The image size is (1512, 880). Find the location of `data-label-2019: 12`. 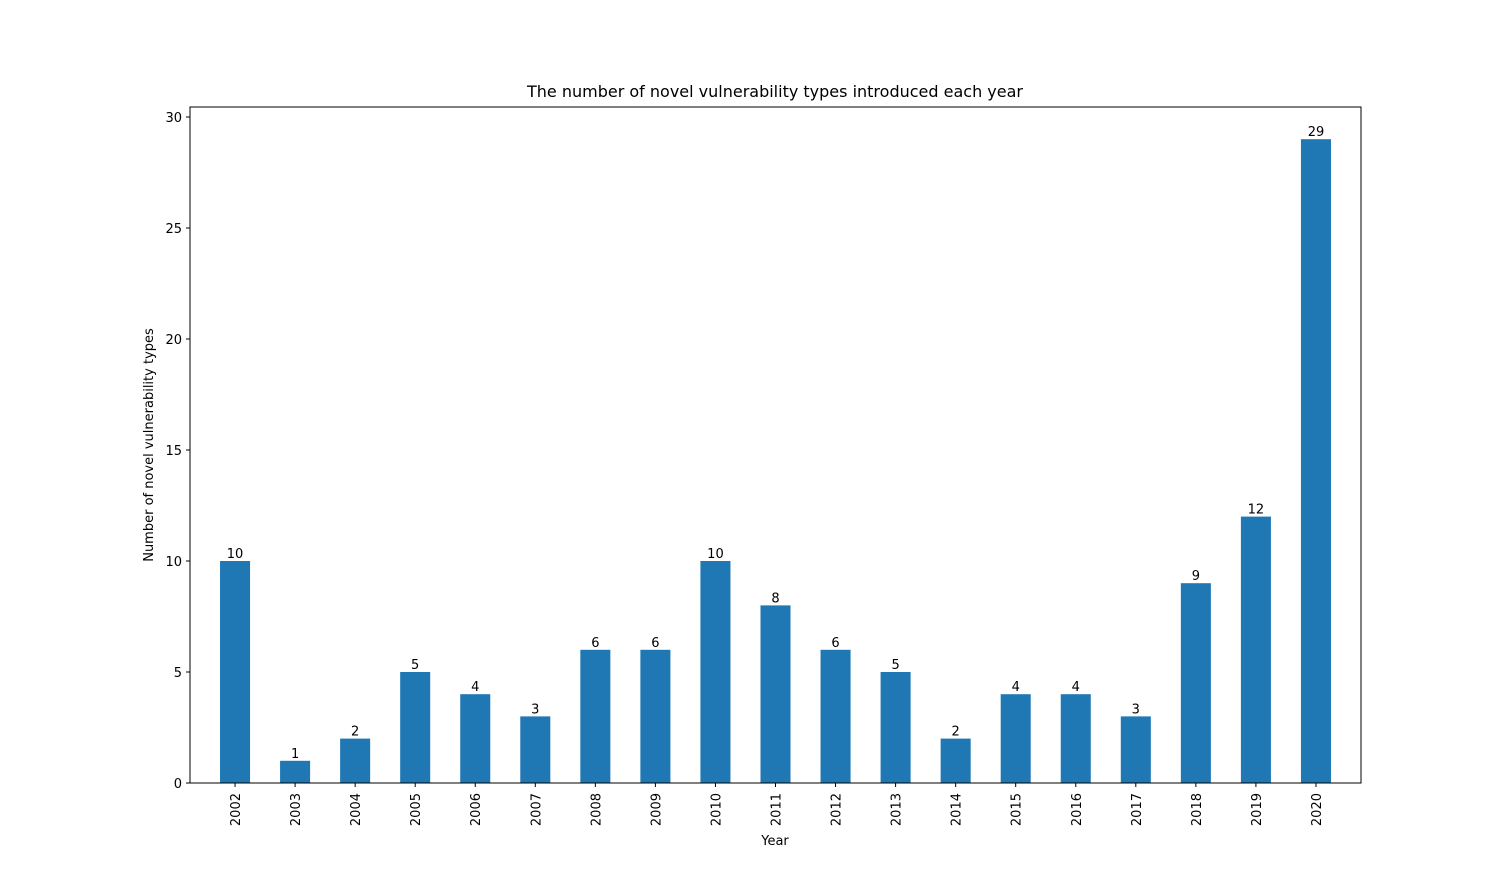

data-label-2019: 12 is located at coordinates (1256, 510).